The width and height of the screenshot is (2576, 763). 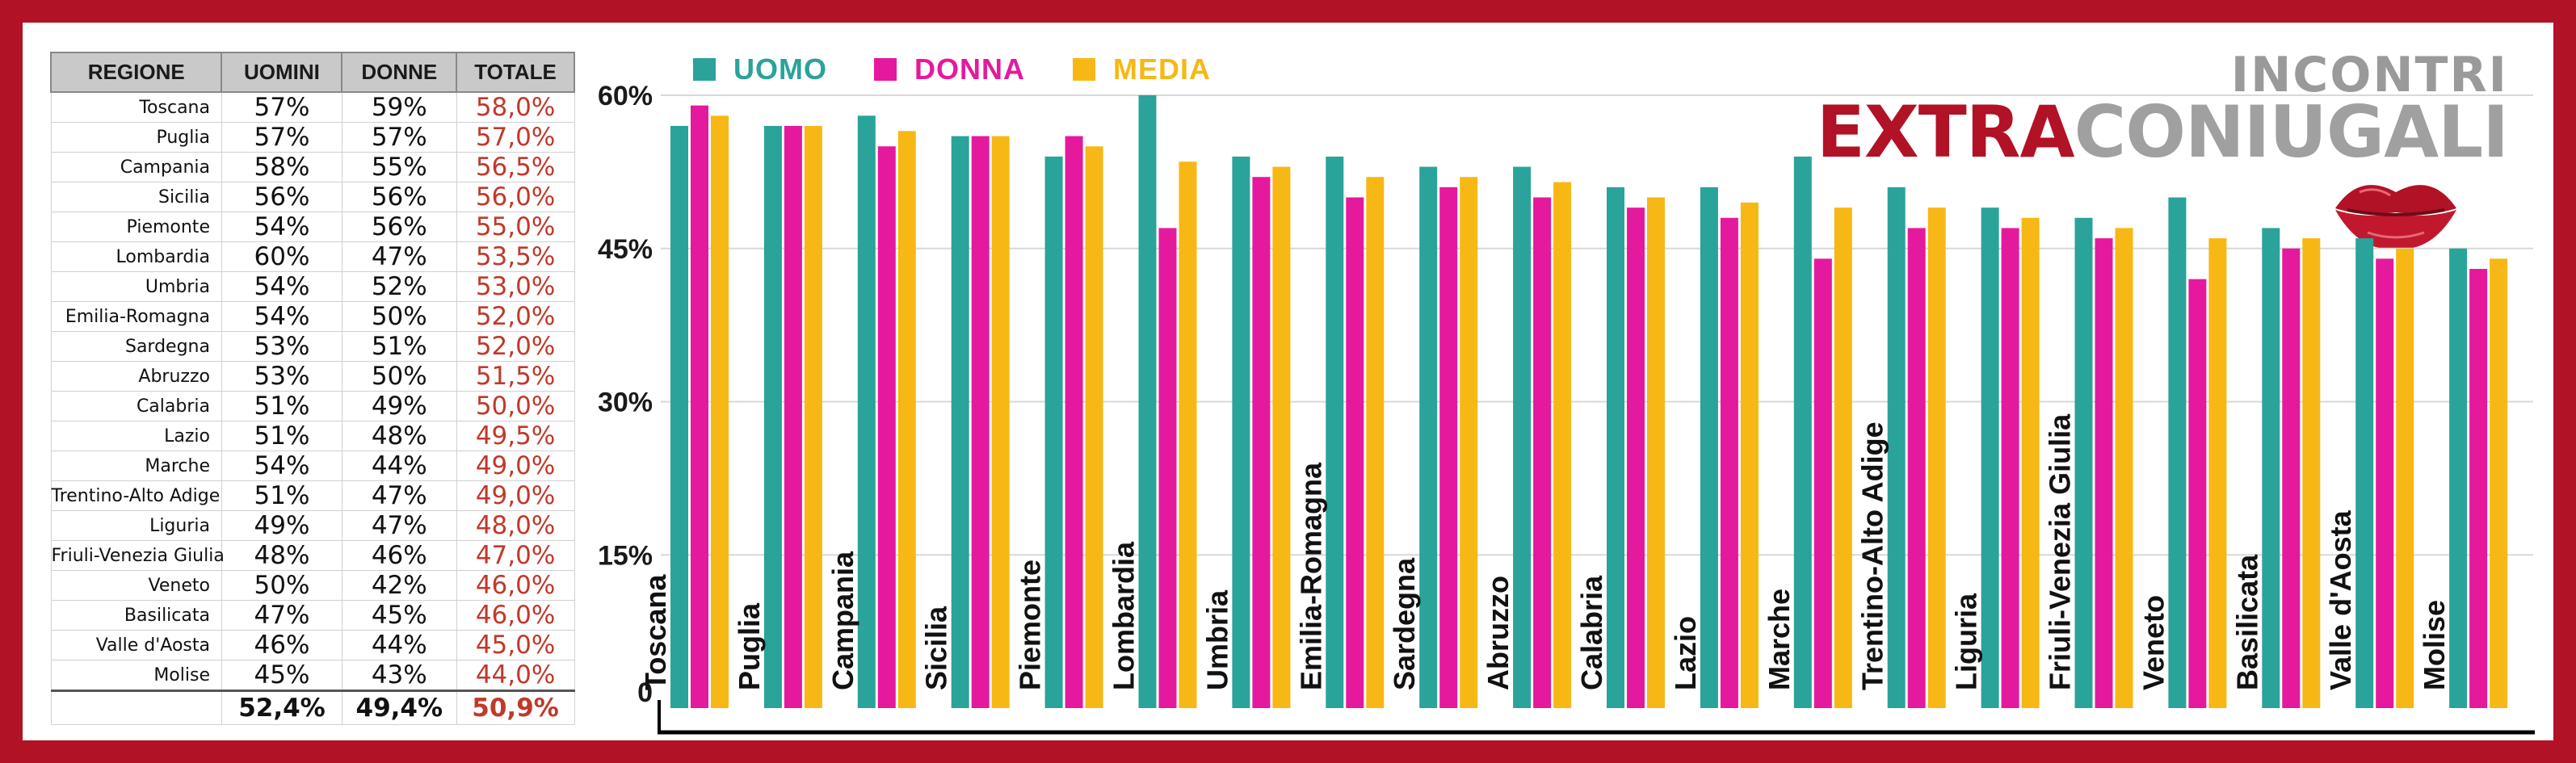 I want to click on cell-donne: 49%, so click(x=399, y=406).